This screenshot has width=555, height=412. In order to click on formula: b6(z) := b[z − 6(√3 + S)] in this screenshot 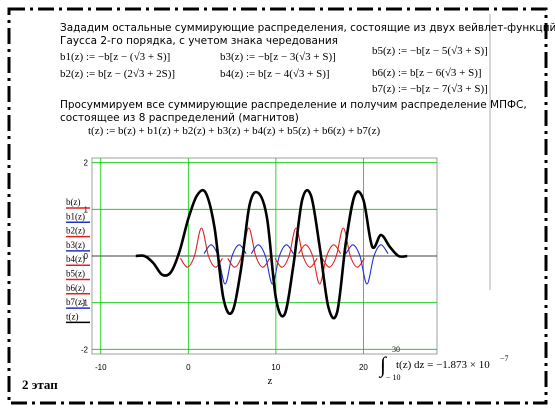, I will do `click(427, 73)`.